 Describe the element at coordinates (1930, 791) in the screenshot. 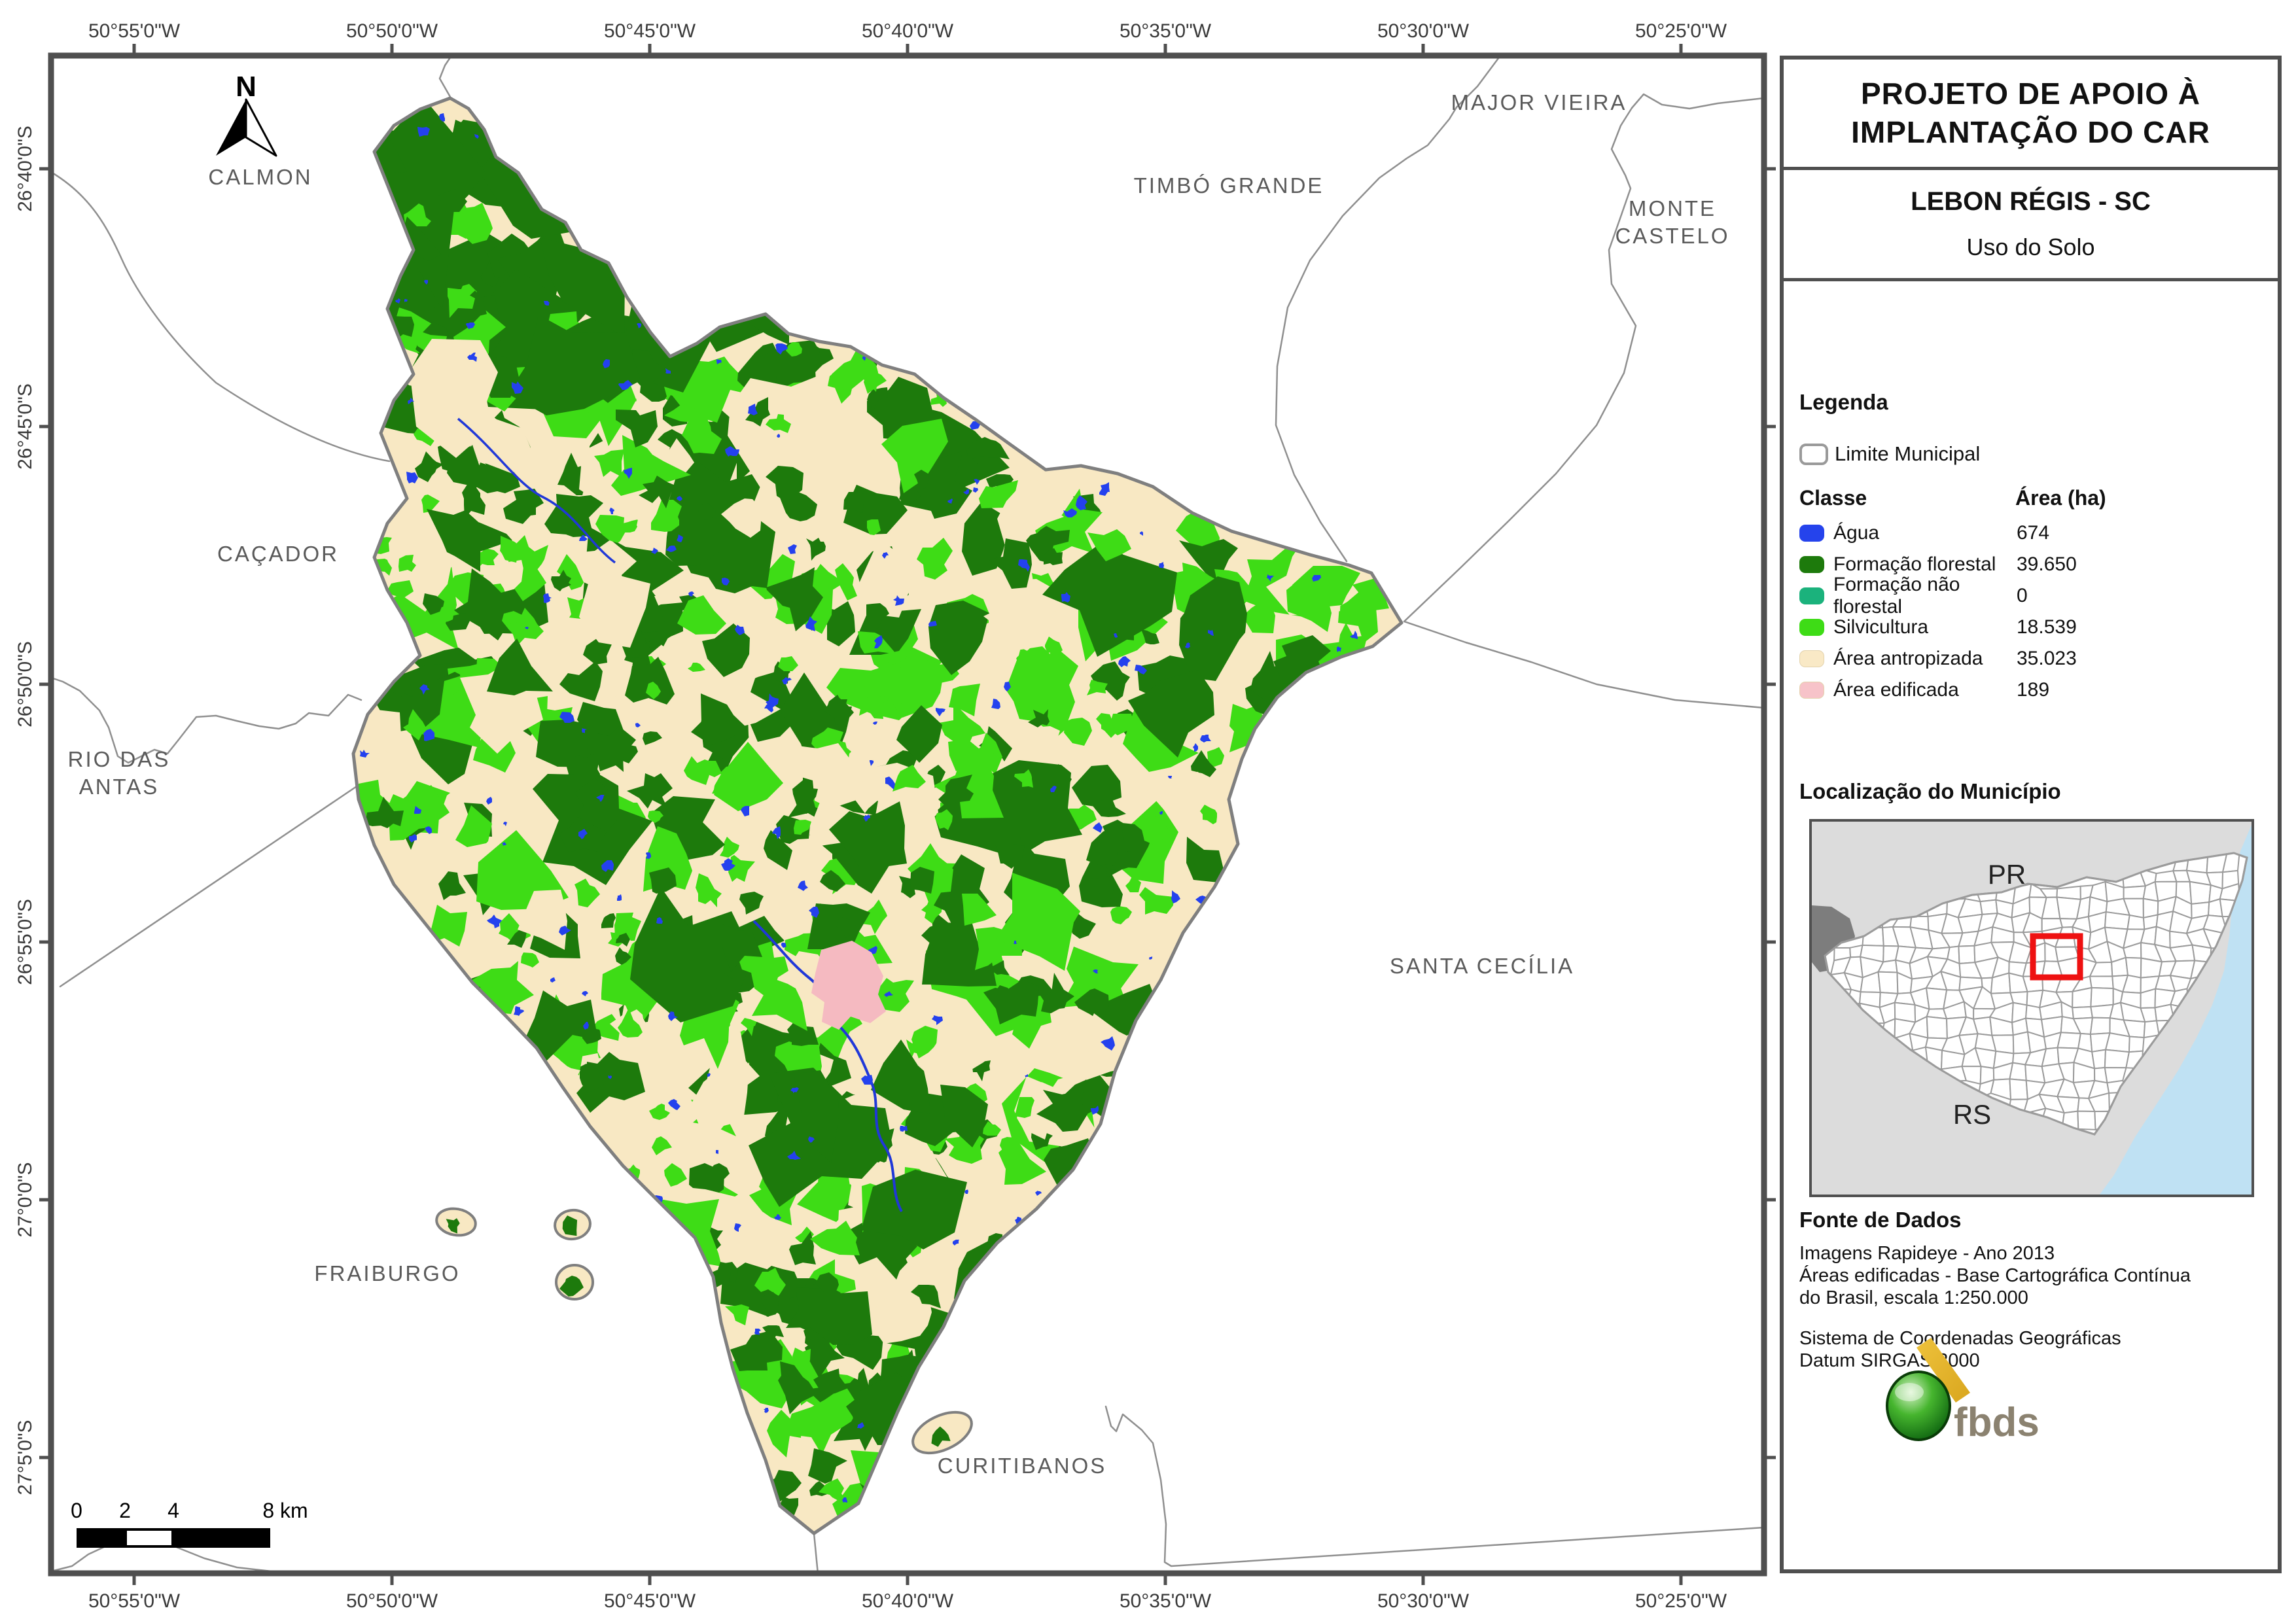

I see `location-heading: Localização do Município` at that location.